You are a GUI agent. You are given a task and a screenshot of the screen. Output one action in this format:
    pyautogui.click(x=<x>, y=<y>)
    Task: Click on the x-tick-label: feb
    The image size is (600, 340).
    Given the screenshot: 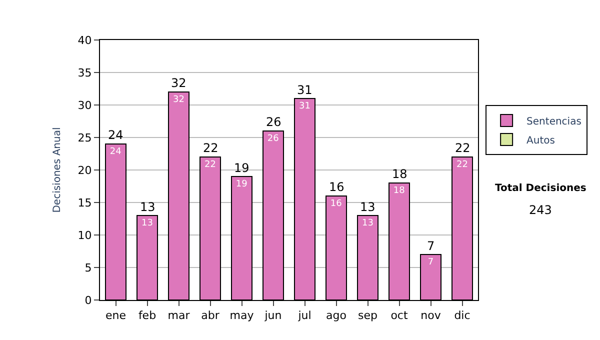 What is the action you would take?
    pyautogui.click(x=147, y=315)
    